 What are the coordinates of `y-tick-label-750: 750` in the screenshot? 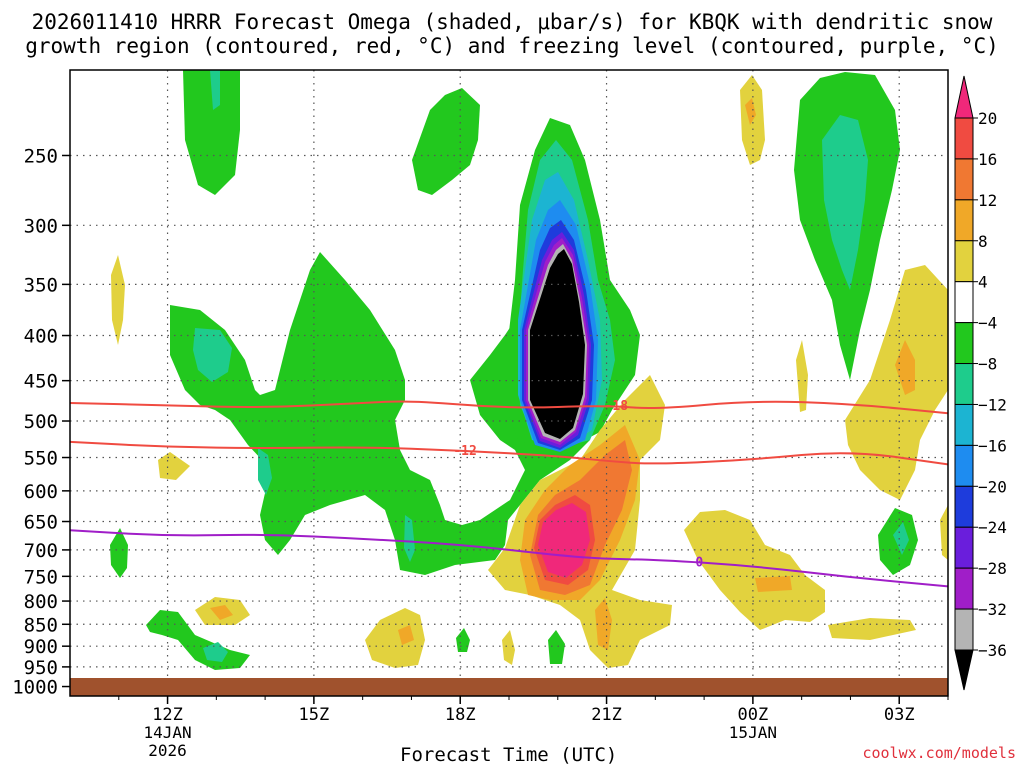 It's located at (41, 577).